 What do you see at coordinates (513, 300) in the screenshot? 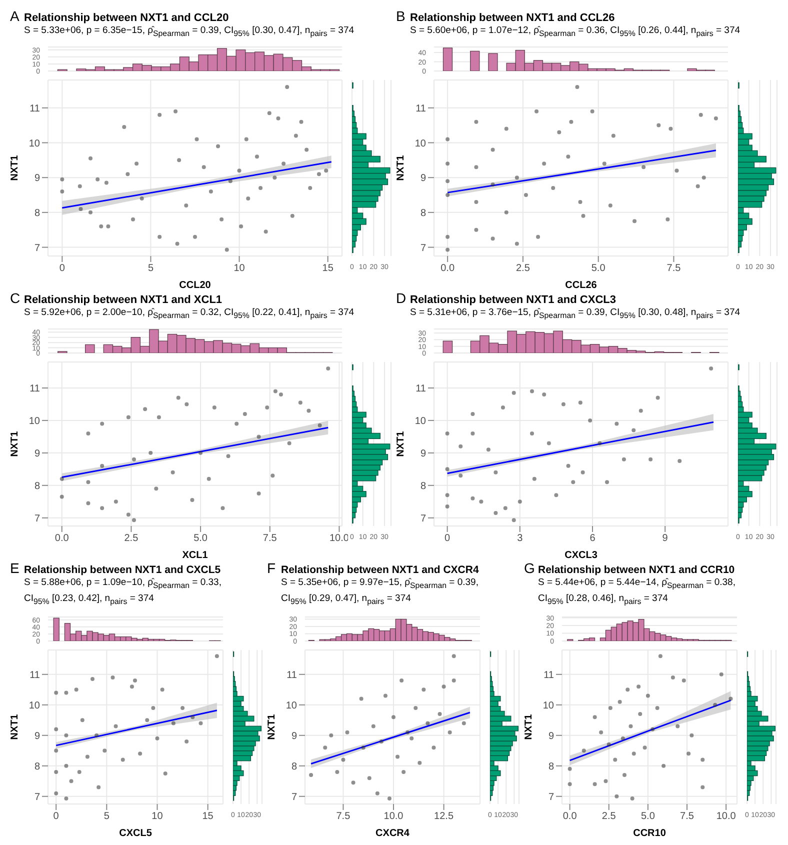
I see `chart-title: Relationship between NXT1 and CXCL3` at bounding box center [513, 300].